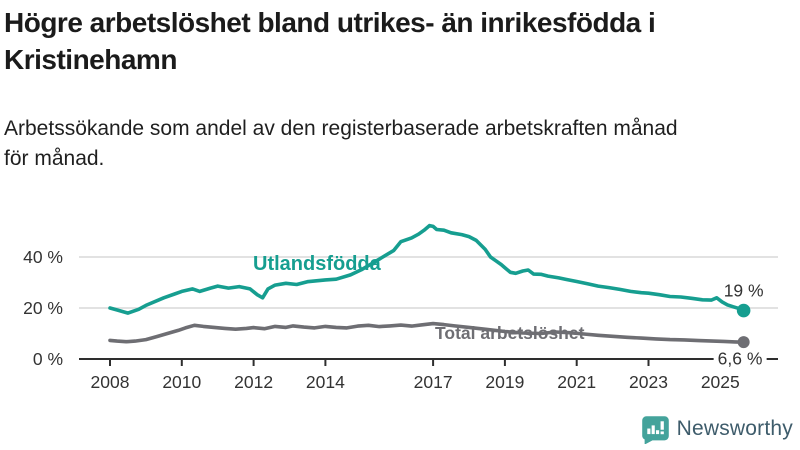 The height and width of the screenshot is (450, 800). Describe the element at coordinates (576, 382) in the screenshot. I see `x-tick-label-2021: 2021` at that location.